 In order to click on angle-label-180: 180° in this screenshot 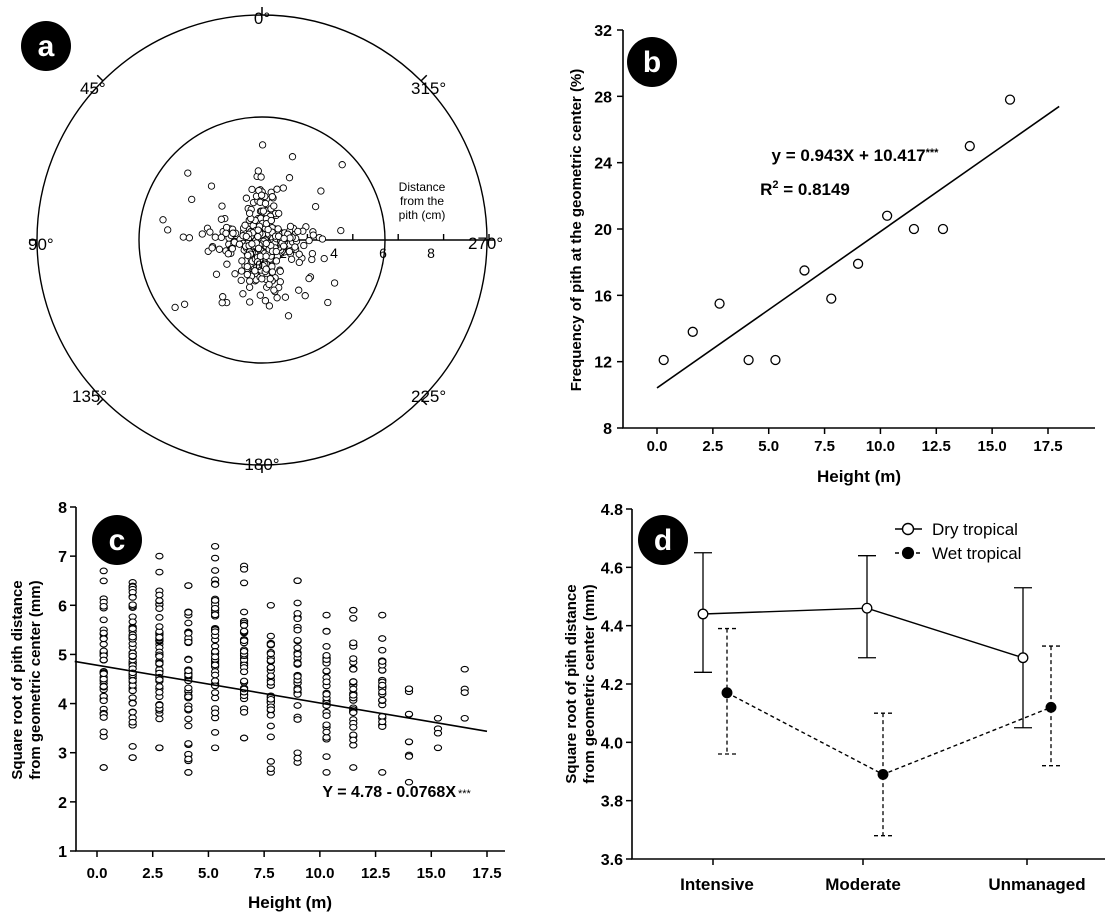, I will do `click(261, 464)`.